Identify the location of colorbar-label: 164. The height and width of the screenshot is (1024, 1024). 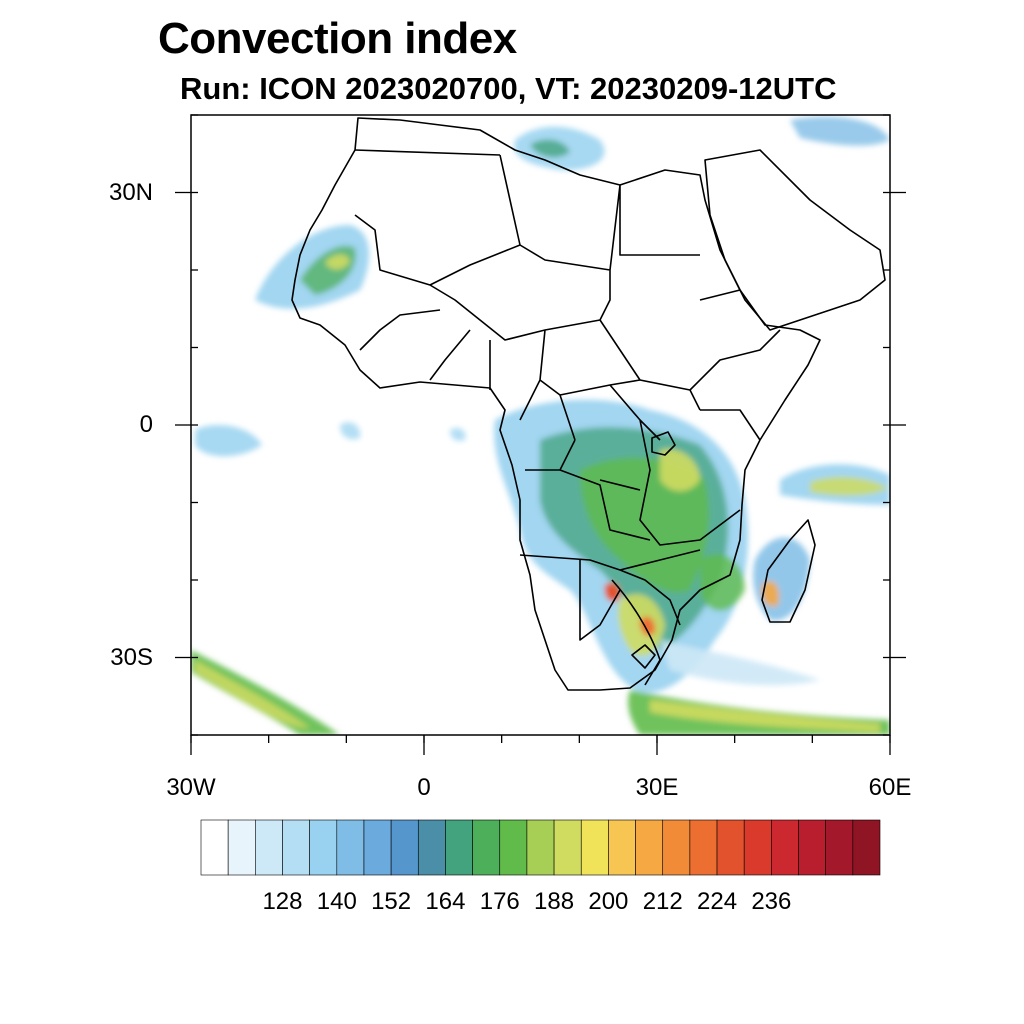
(445, 901).